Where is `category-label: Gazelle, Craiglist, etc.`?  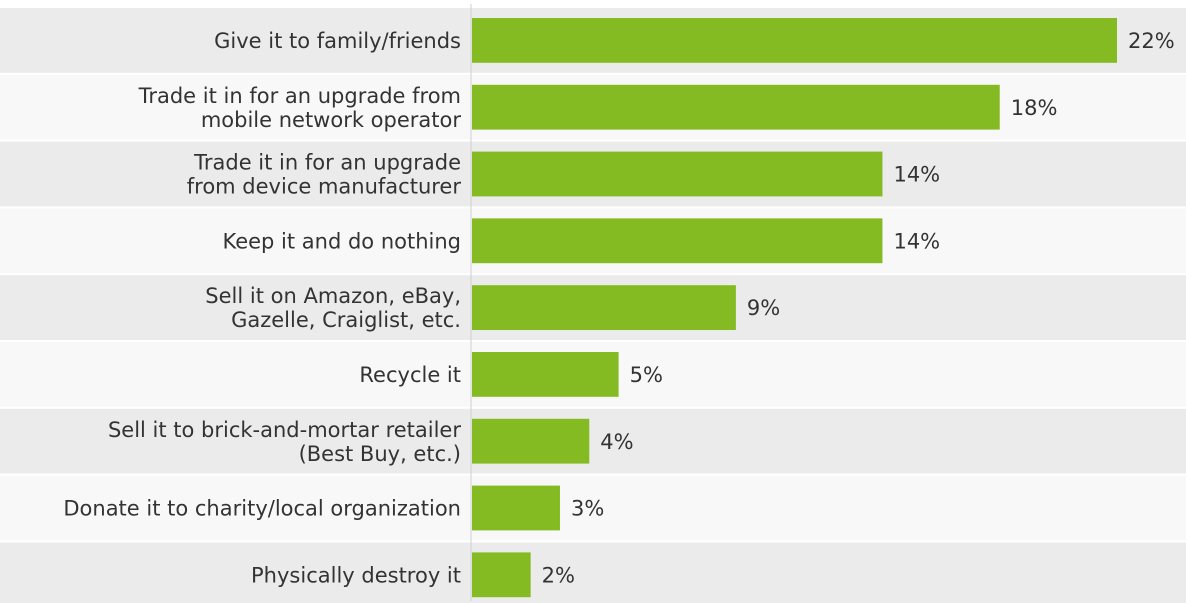
category-label: Gazelle, Craiglist, etc. is located at coordinates (346, 320).